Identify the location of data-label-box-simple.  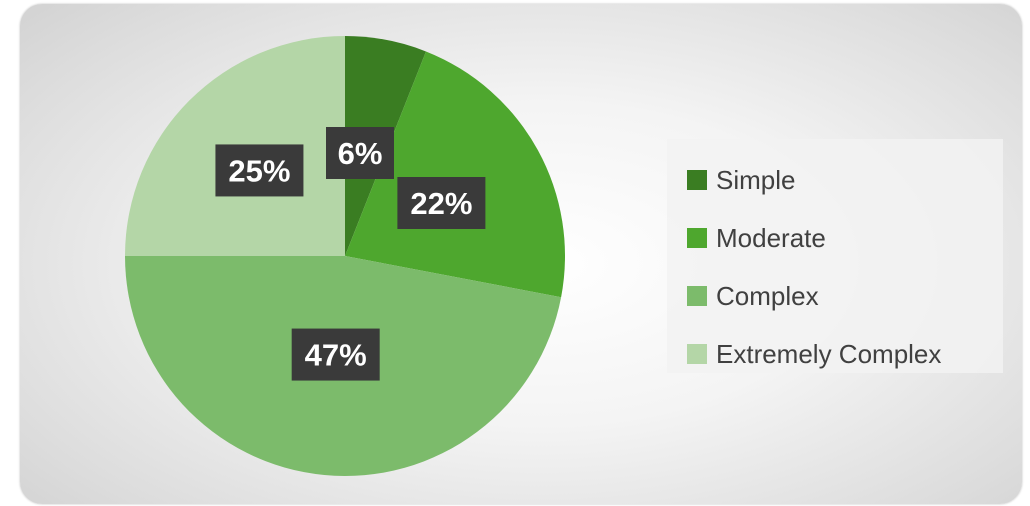
(360, 153).